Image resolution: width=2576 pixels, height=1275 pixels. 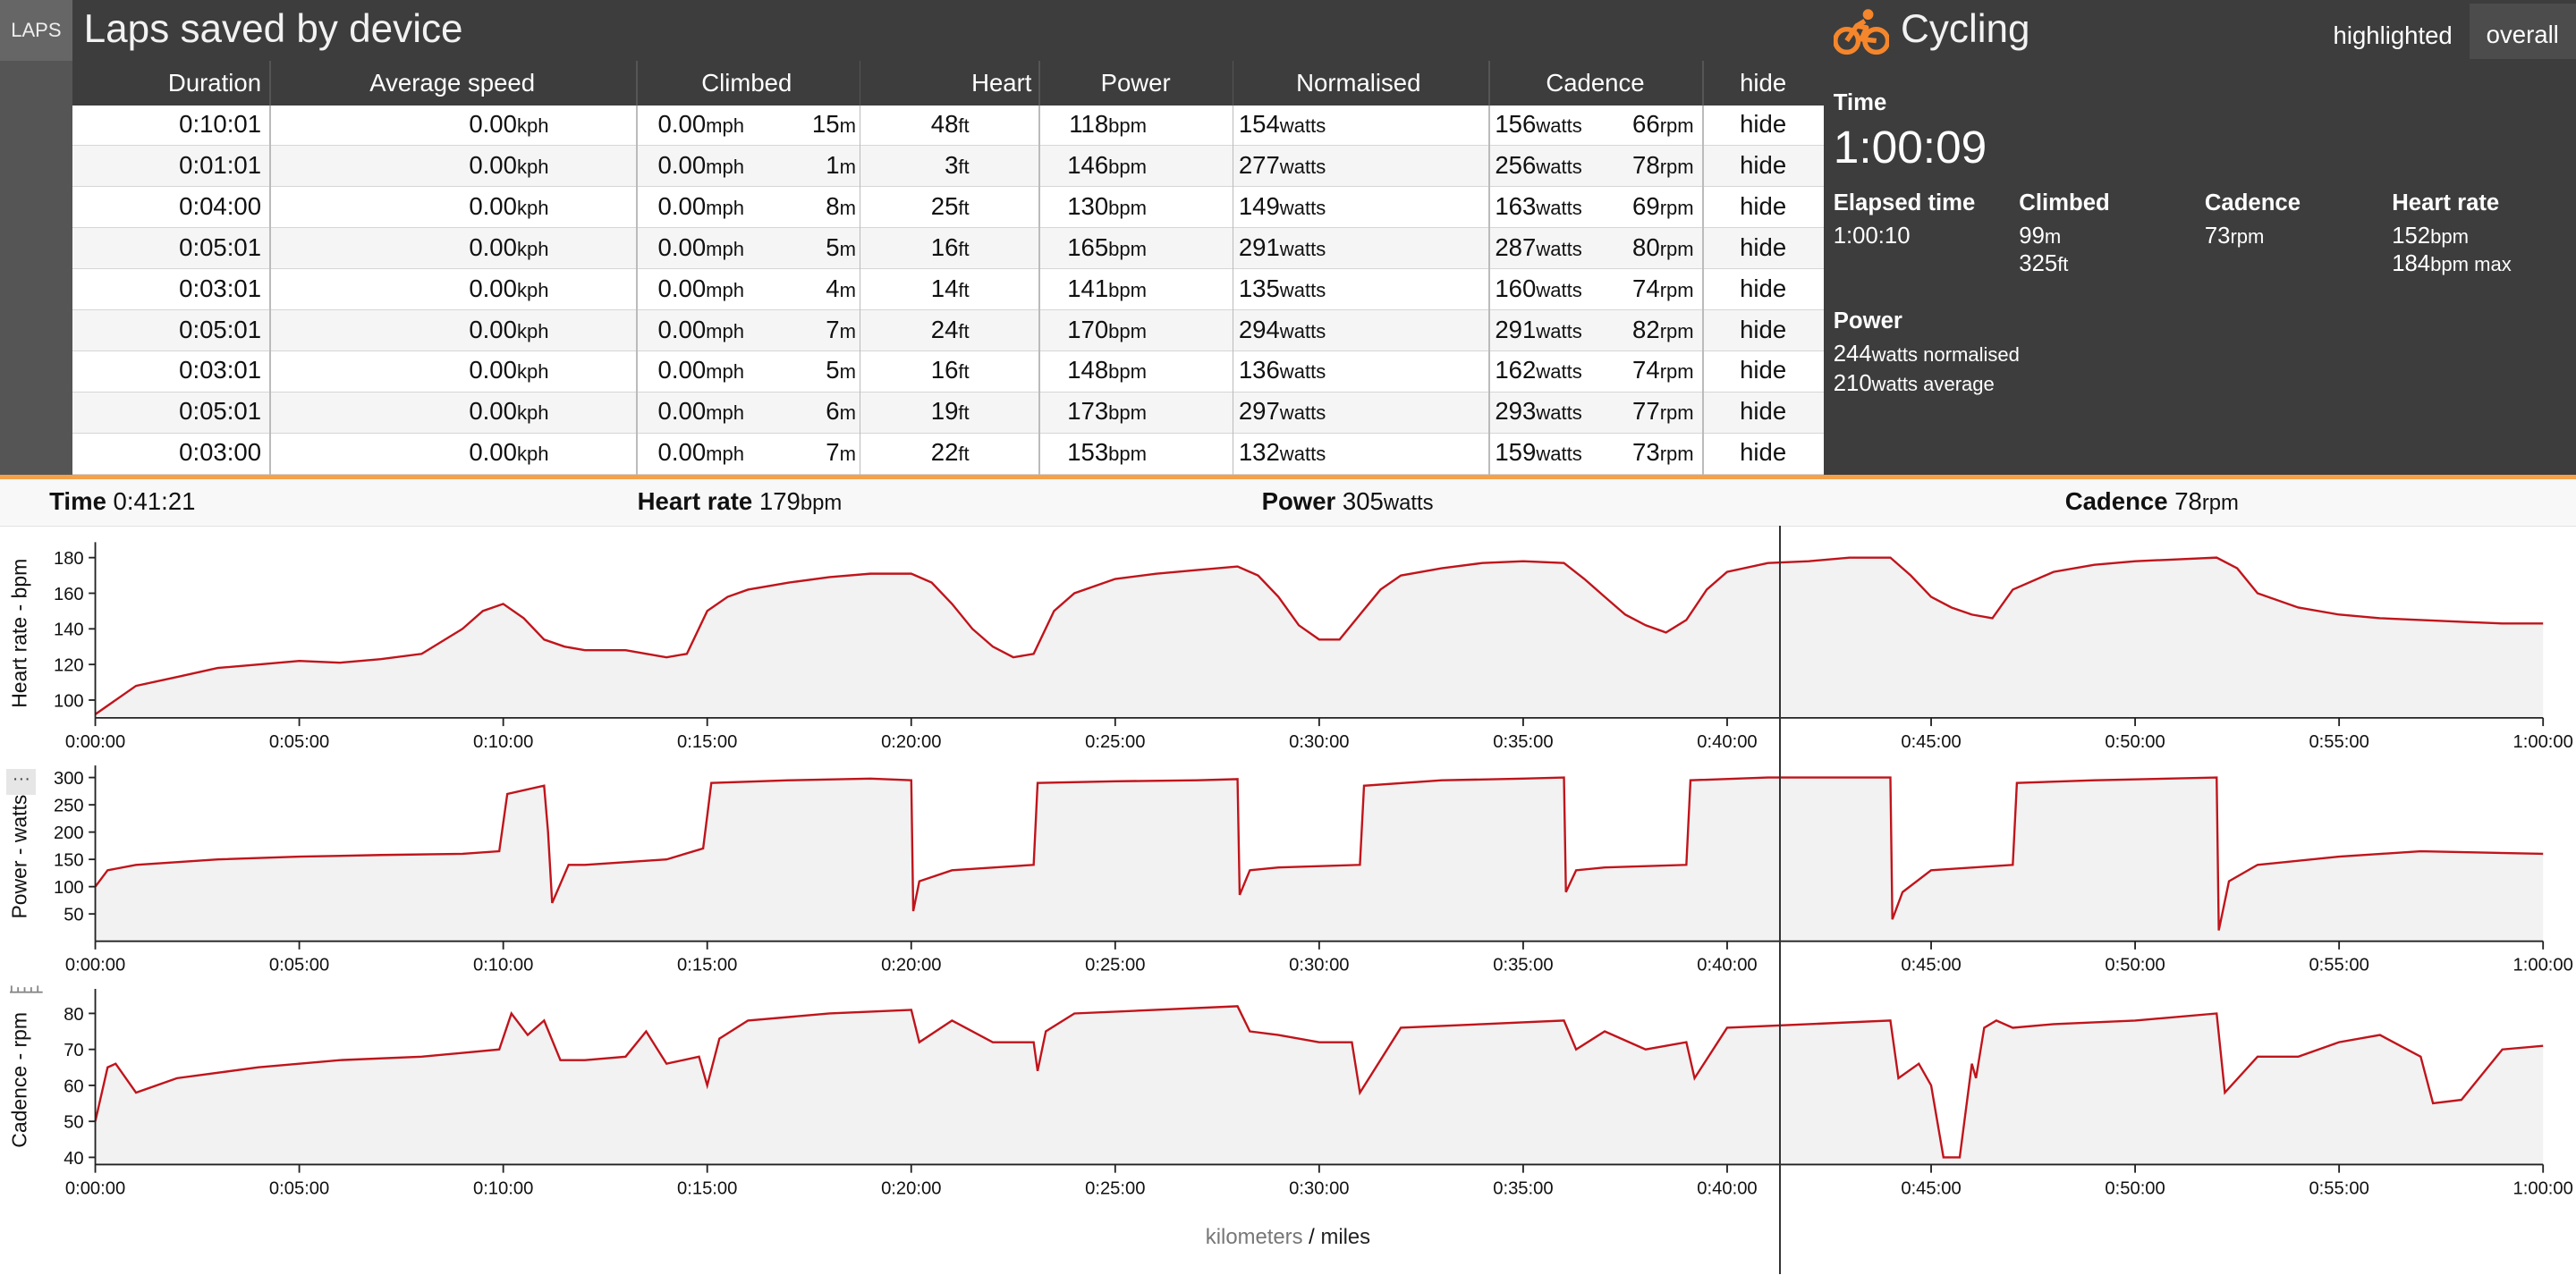 What do you see at coordinates (707, 1188) in the screenshot?
I see `cadence-x-tick-label: 0:15:00` at bounding box center [707, 1188].